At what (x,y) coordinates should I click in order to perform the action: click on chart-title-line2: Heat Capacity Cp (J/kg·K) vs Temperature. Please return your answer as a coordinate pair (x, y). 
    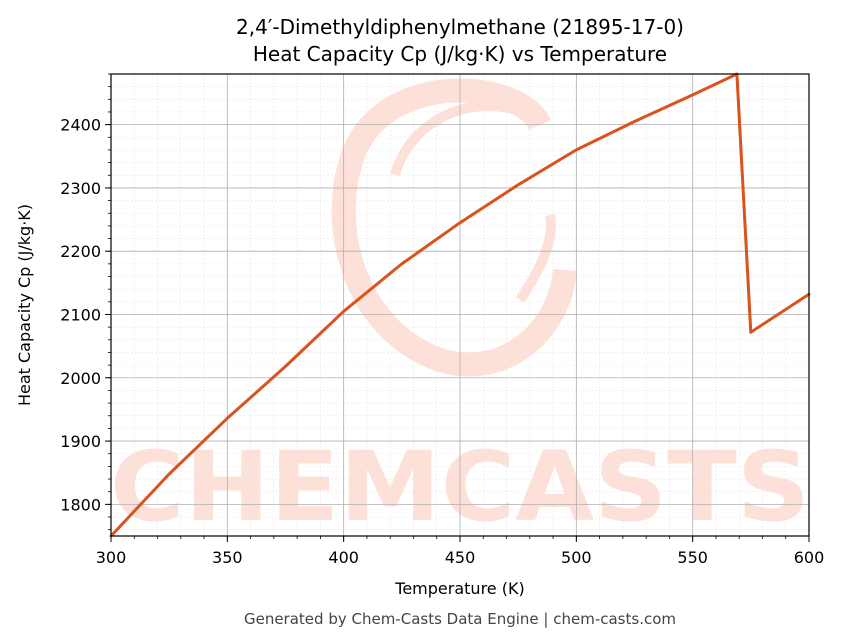
    Looking at the image, I should click on (460, 54).